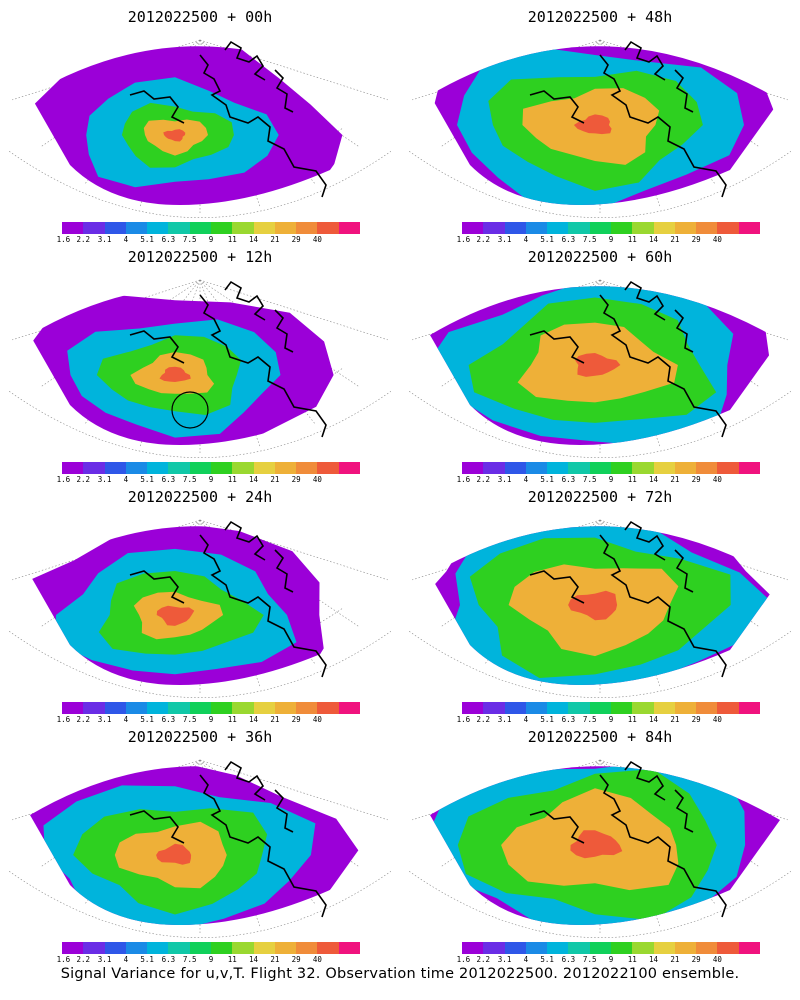 The image size is (800, 1000). I want to click on panel-title: 2012022500 + 24h, so click(200, 497).